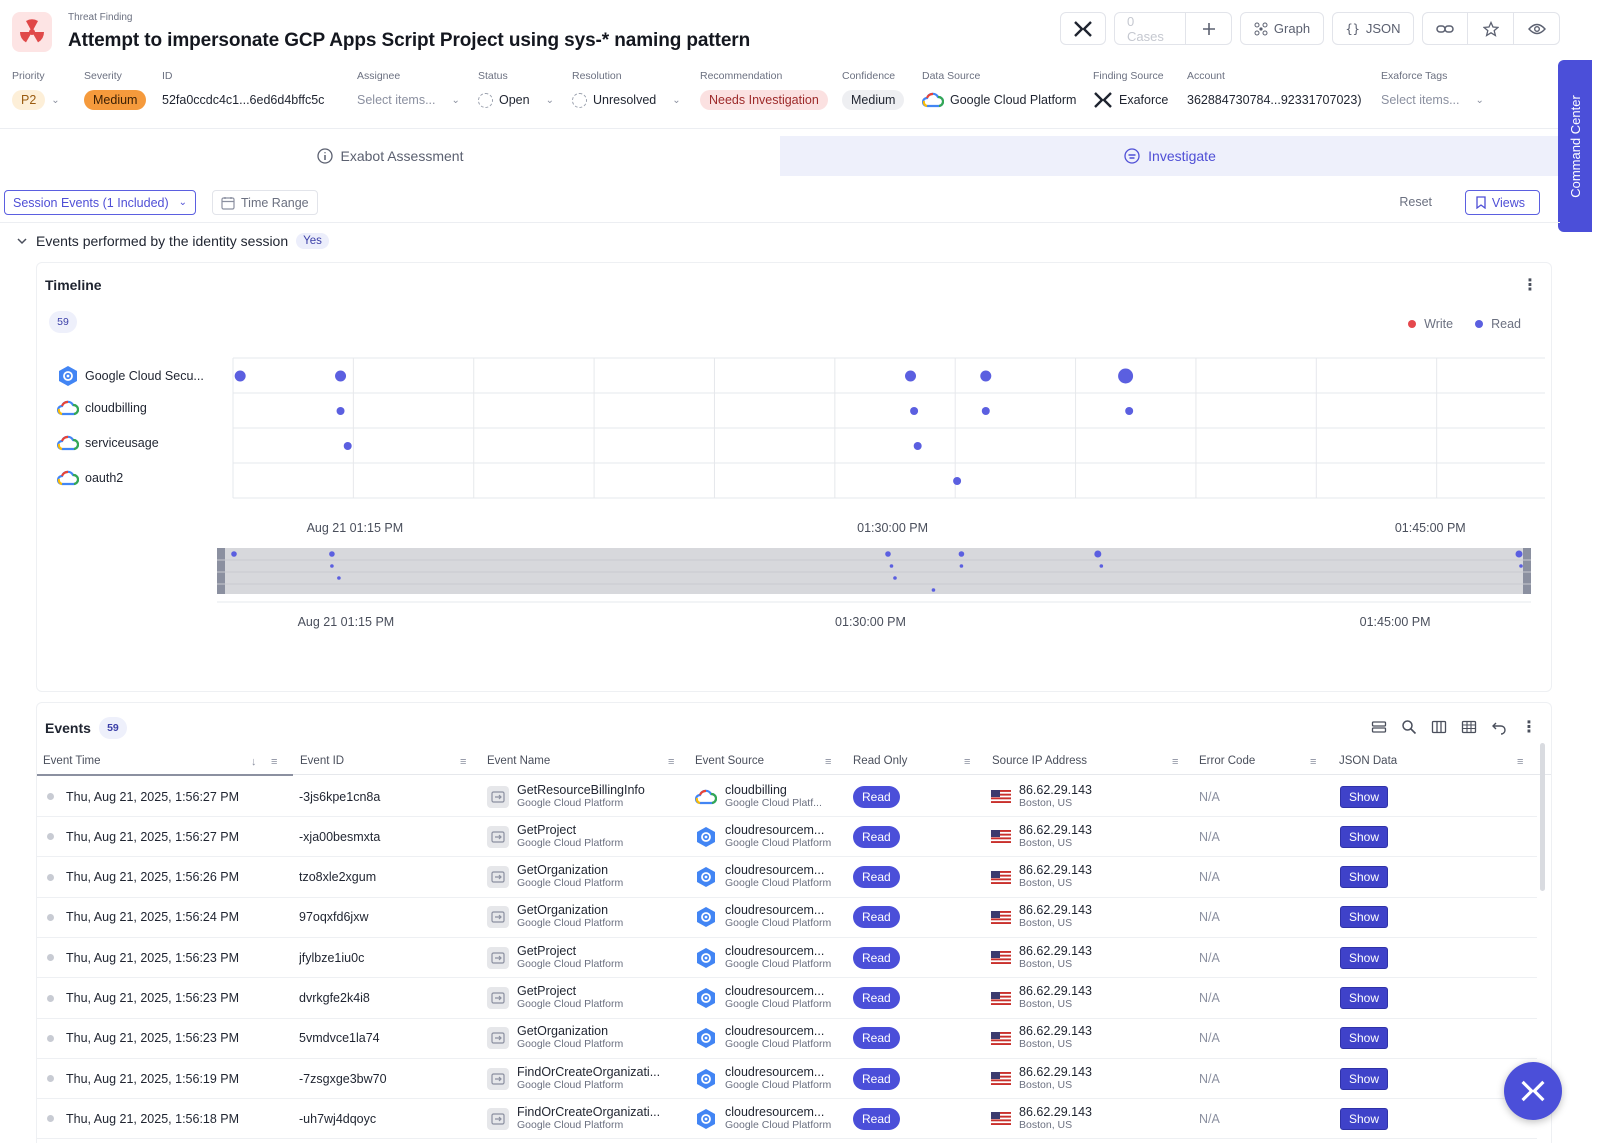 The image size is (1600, 1143). Describe the element at coordinates (1469, 727) in the screenshot. I see `table-icon` at that location.